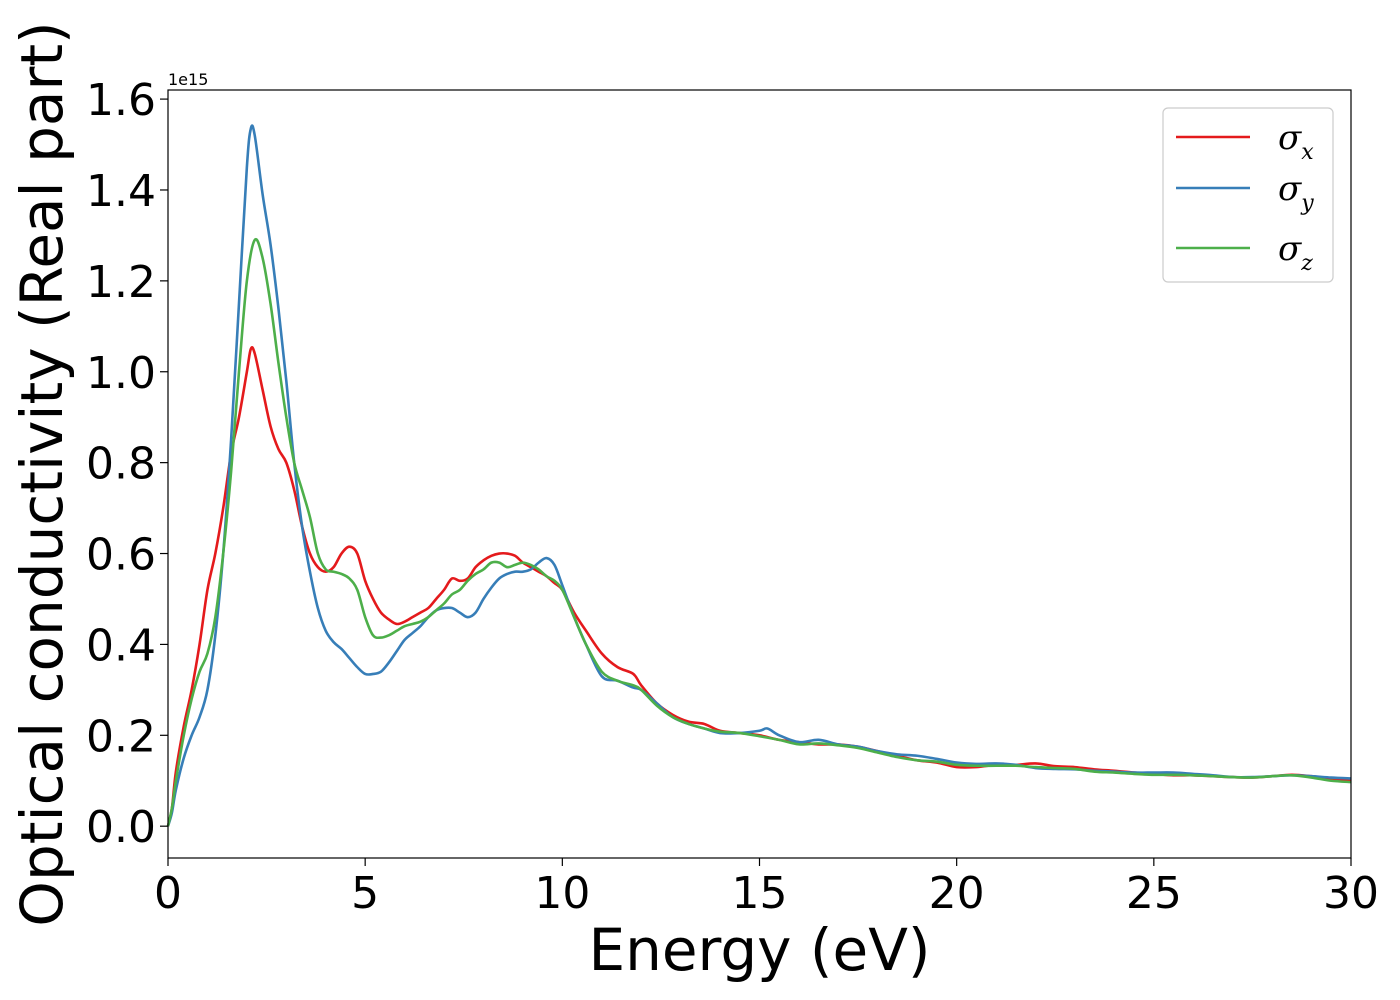 The image size is (1400, 1000). I want to click on legend-label-z: σz, so click(1295, 252).